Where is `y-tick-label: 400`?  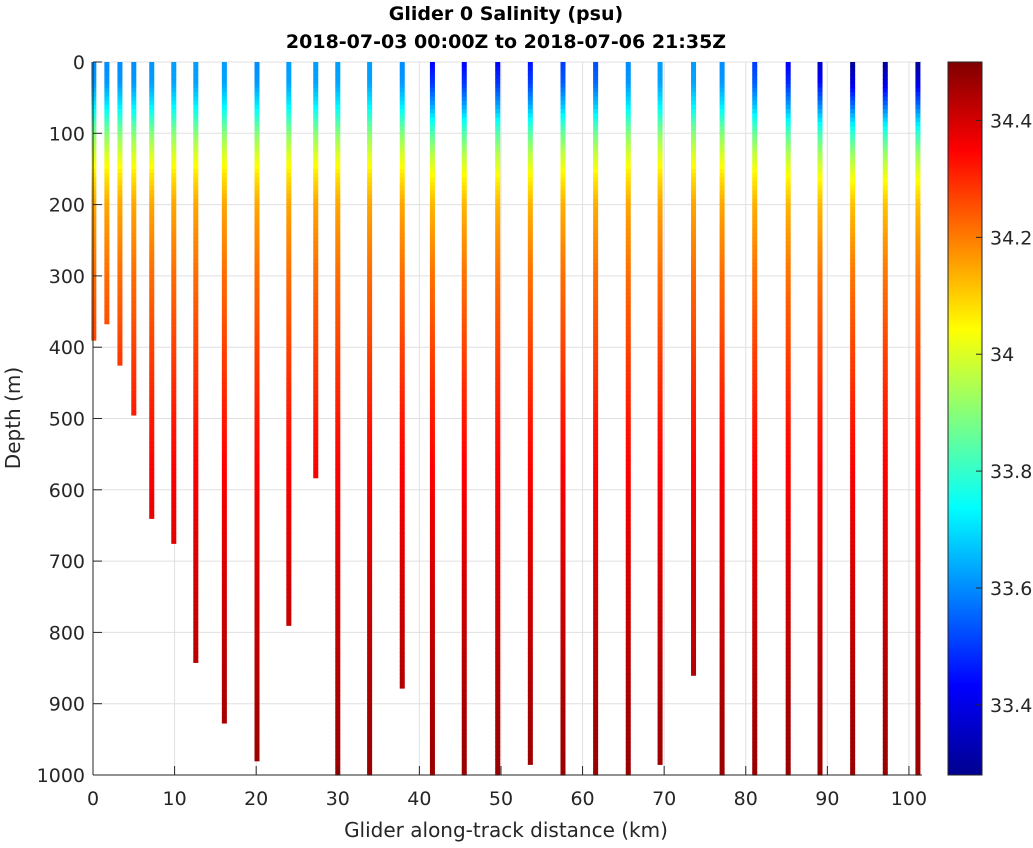 y-tick-label: 400 is located at coordinates (67, 348).